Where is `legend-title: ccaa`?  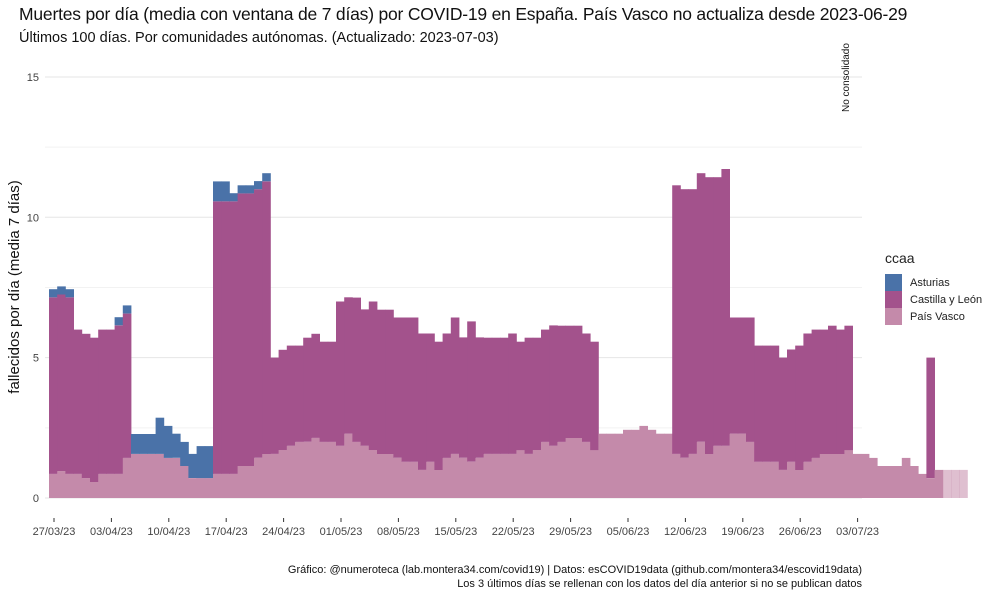 legend-title: ccaa is located at coordinates (900, 258).